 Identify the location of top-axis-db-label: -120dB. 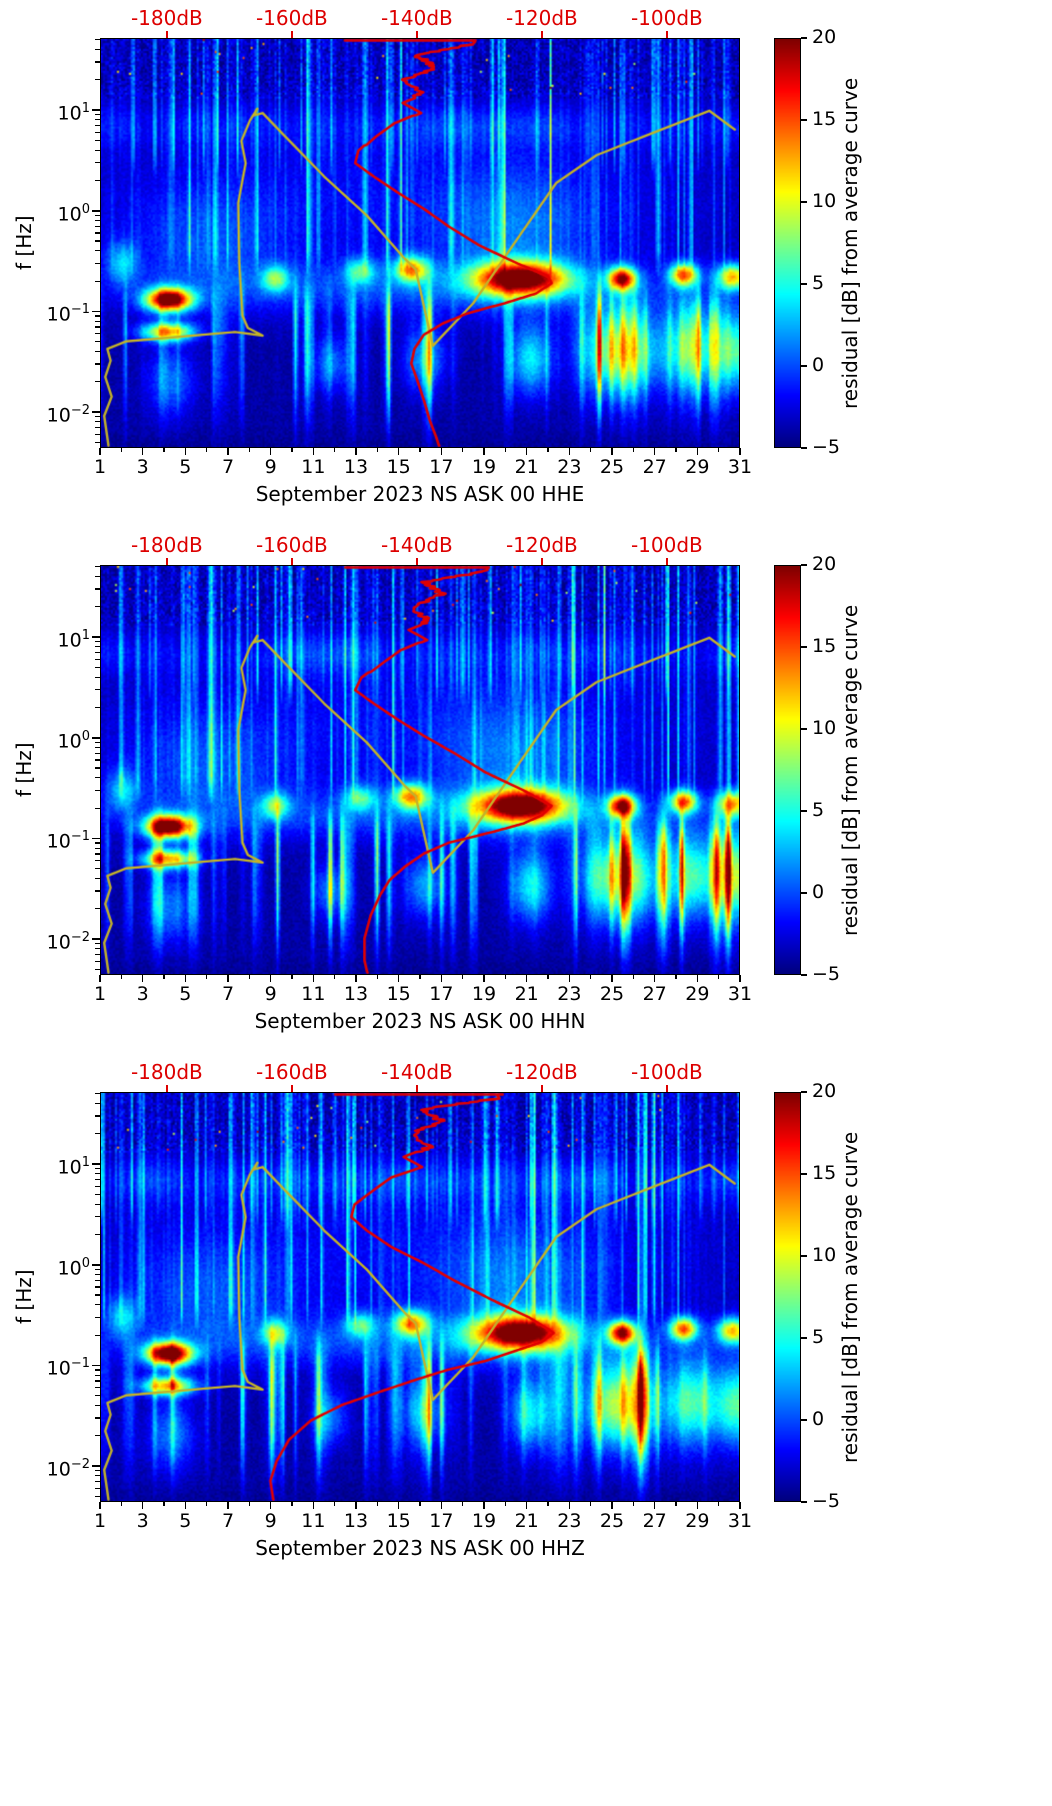
(541, 1072).